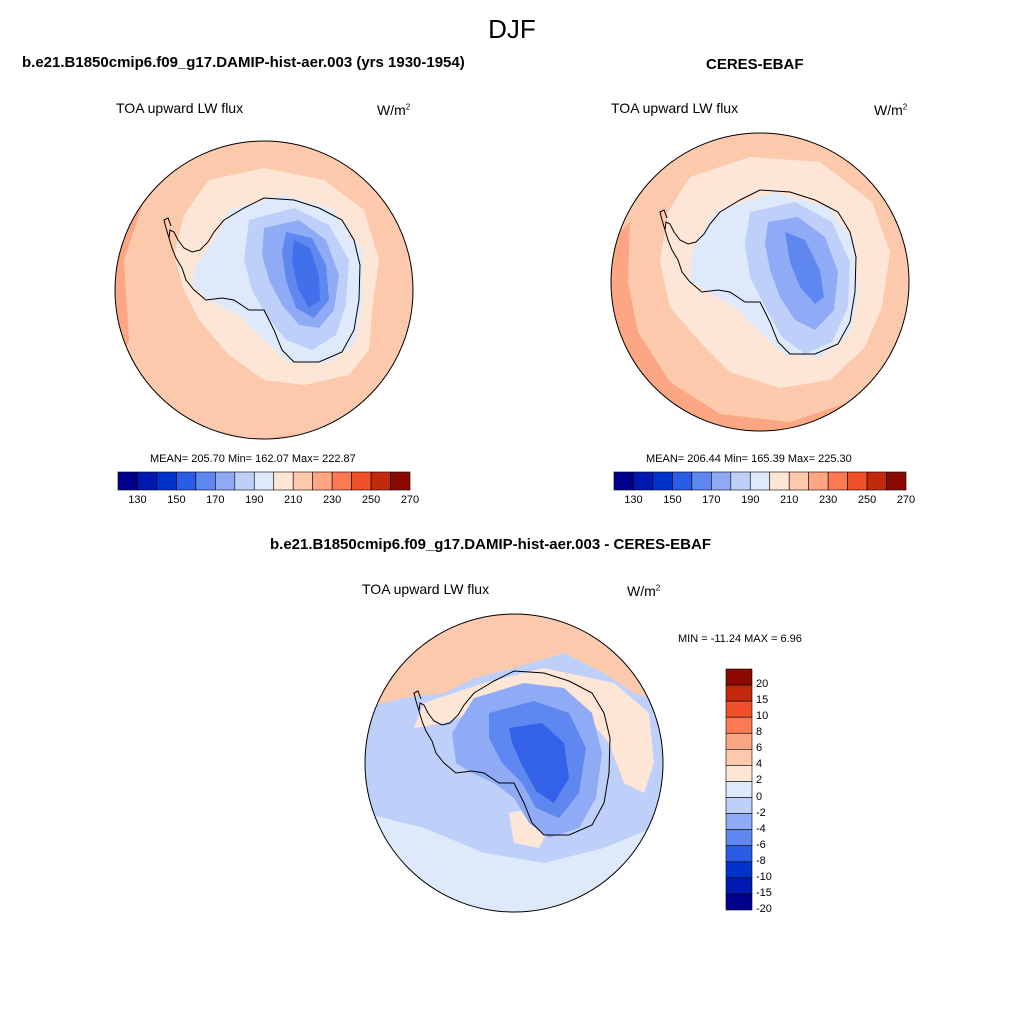  I want to click on colorbar-tick-label: -4, so click(761, 828).